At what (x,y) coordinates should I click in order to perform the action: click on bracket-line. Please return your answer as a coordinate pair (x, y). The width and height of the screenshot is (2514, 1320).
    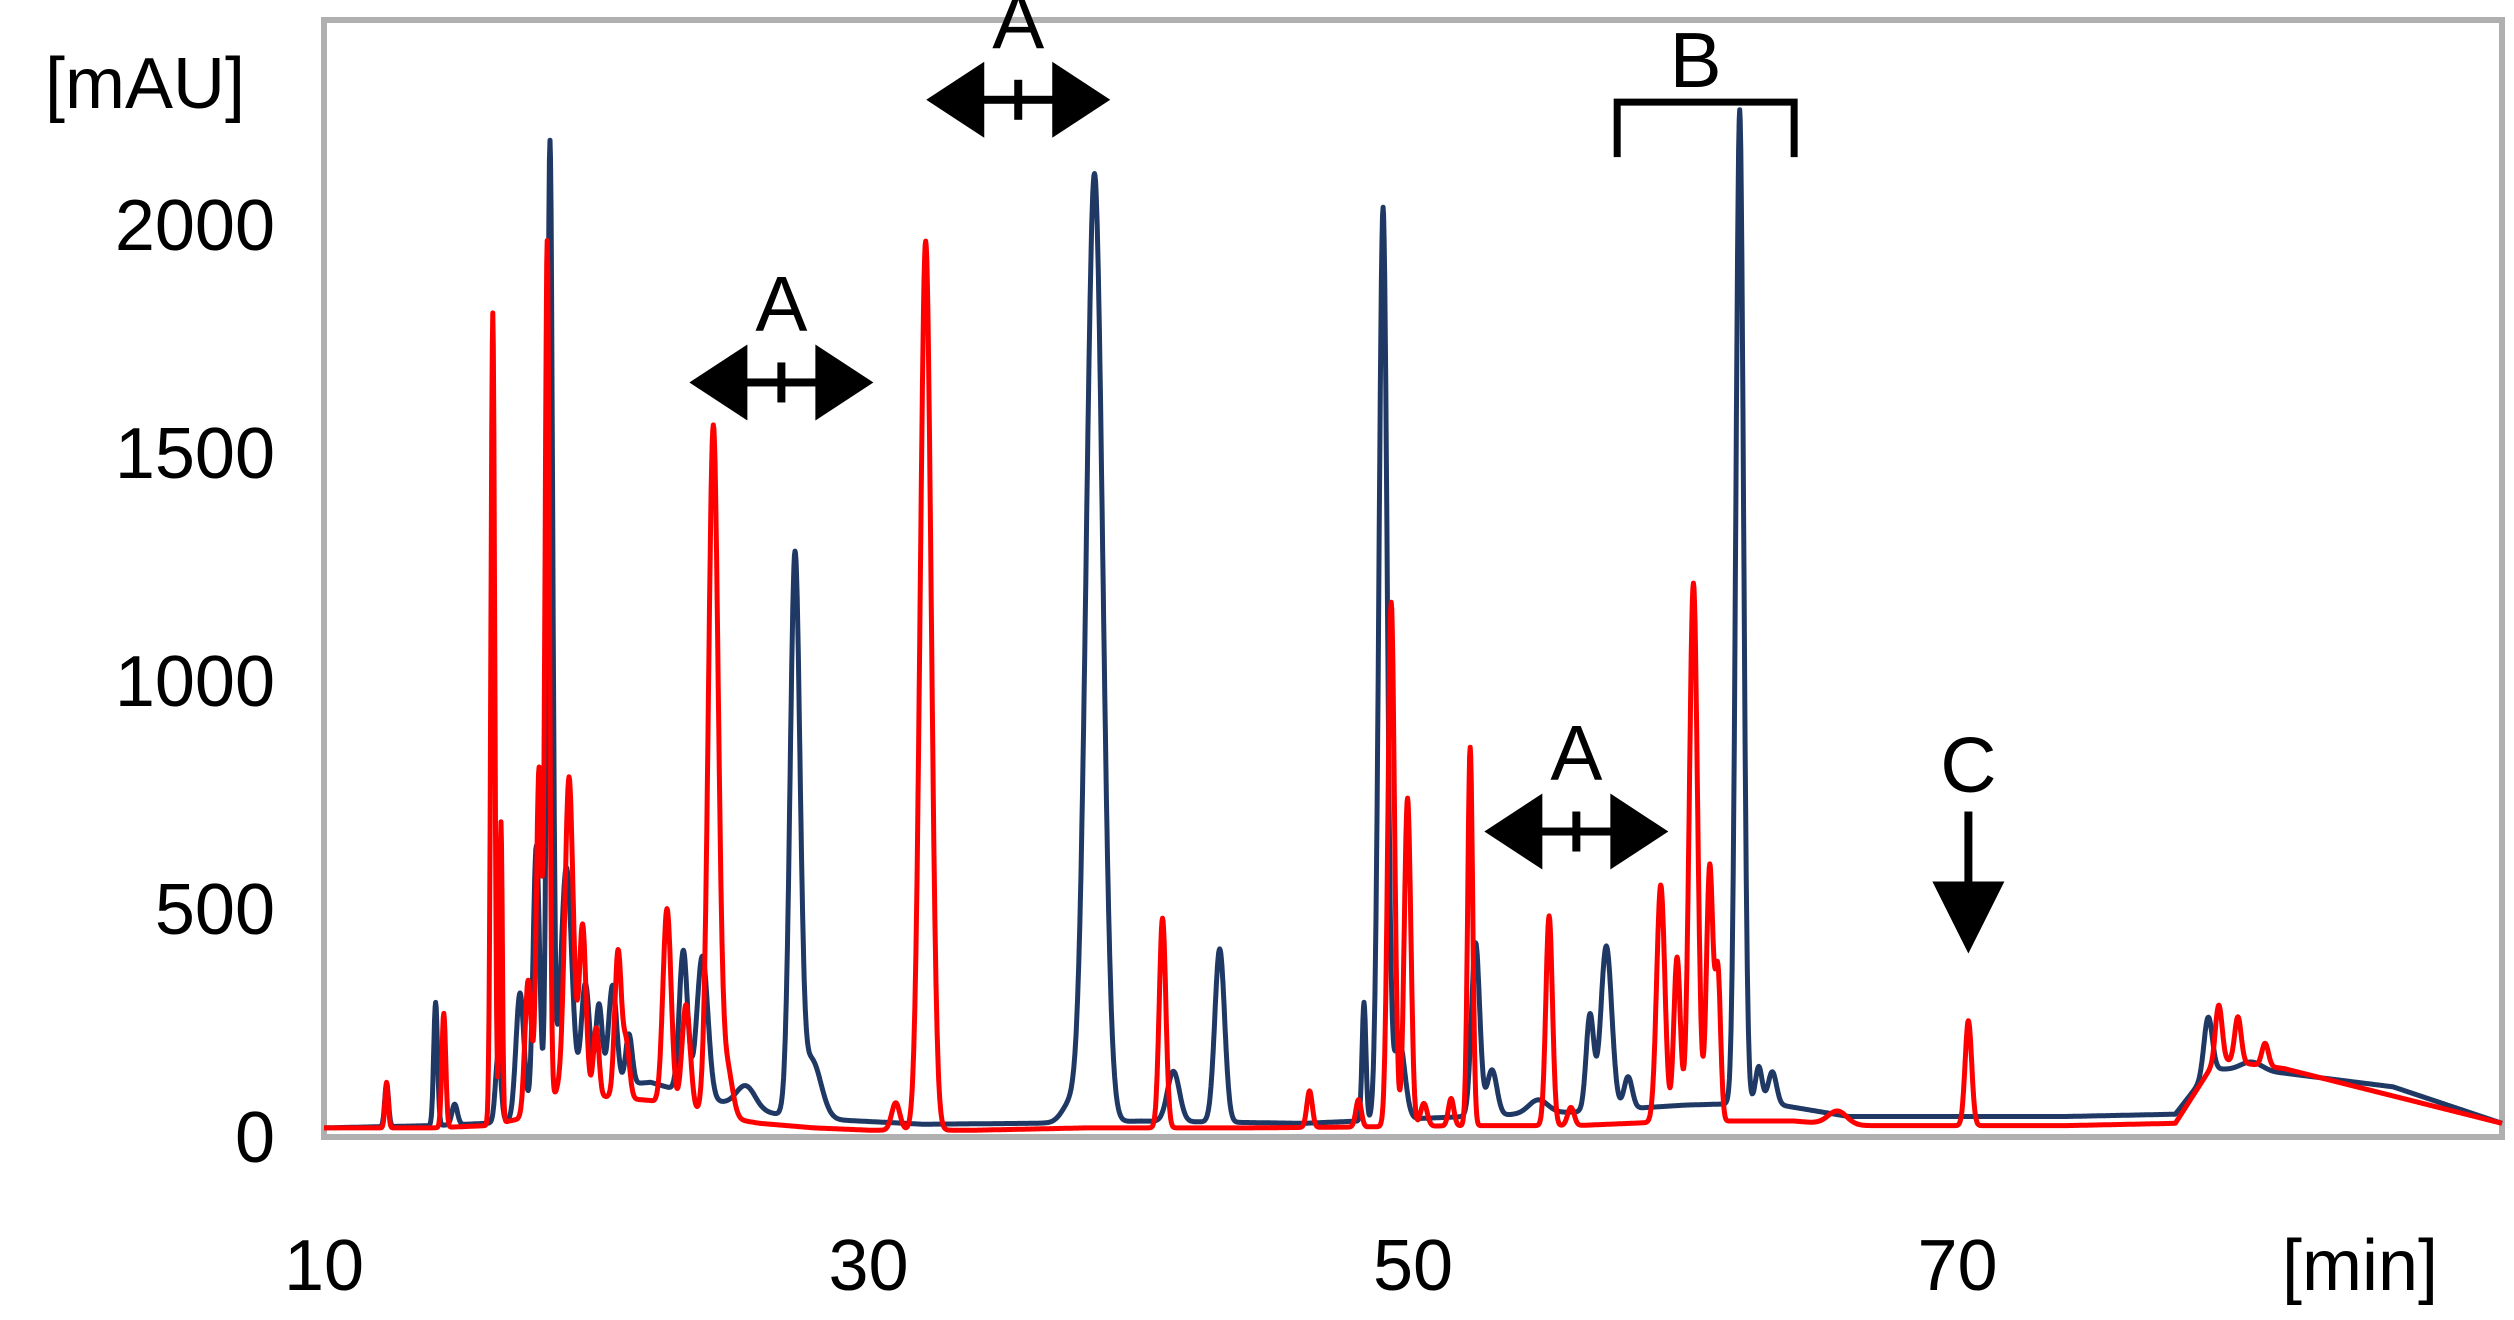
    Looking at the image, I should click on (1705, 128).